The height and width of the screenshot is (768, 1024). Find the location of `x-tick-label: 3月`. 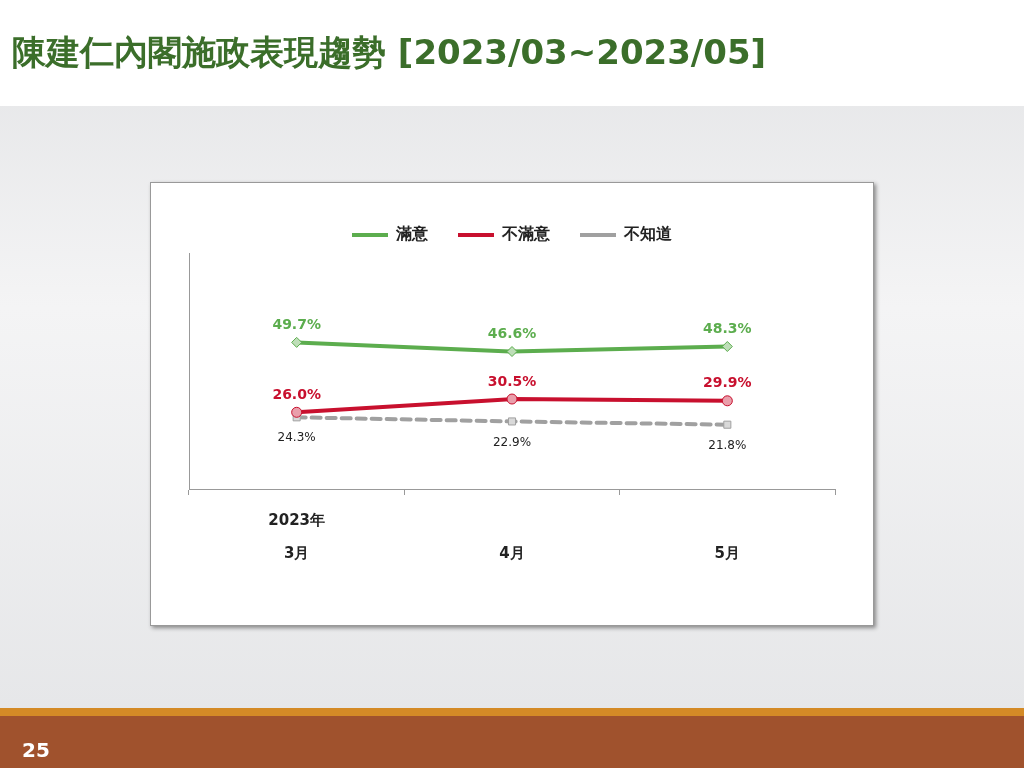

x-tick-label: 3月 is located at coordinates (296, 552).